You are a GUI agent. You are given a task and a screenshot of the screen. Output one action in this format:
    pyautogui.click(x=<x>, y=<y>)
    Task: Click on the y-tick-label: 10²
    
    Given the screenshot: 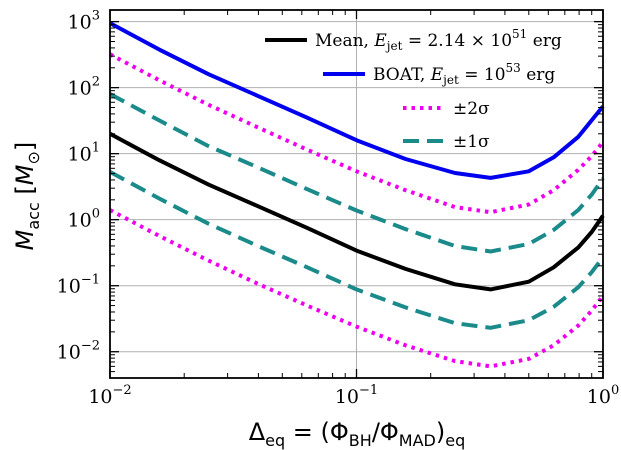 What is the action you would take?
    pyautogui.click(x=84, y=87)
    